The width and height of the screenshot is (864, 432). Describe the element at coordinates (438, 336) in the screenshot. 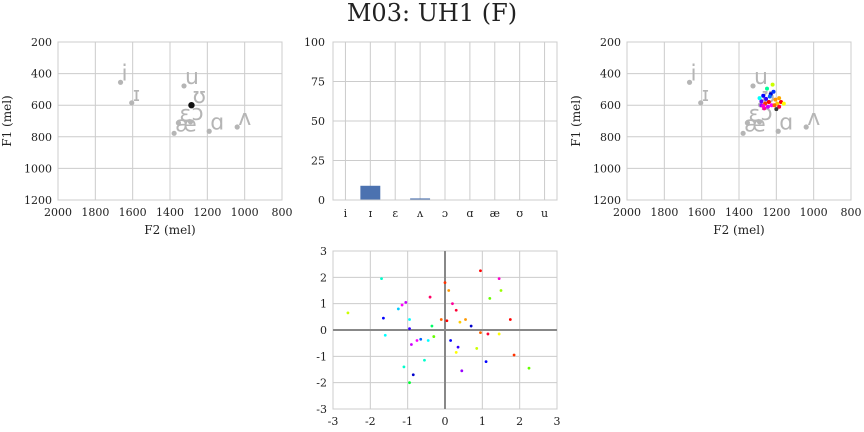

I see `embedding-scatter-axes: -3 -2 -1 0 1 2 3 -3 -2 -1 0 1 2 3` at that location.